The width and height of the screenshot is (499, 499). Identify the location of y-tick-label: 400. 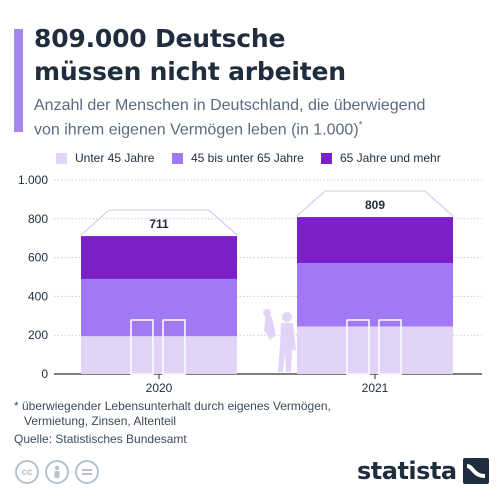
(38, 296).